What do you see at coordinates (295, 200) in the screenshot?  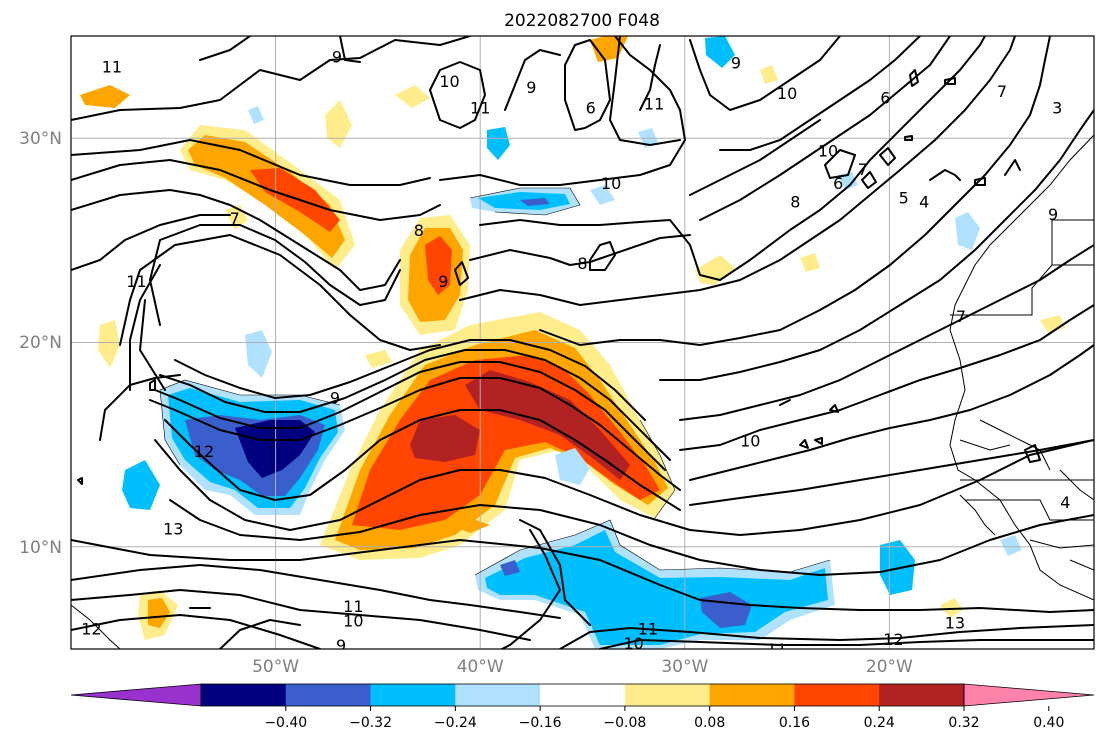 I see `positive-nw-red` at bounding box center [295, 200].